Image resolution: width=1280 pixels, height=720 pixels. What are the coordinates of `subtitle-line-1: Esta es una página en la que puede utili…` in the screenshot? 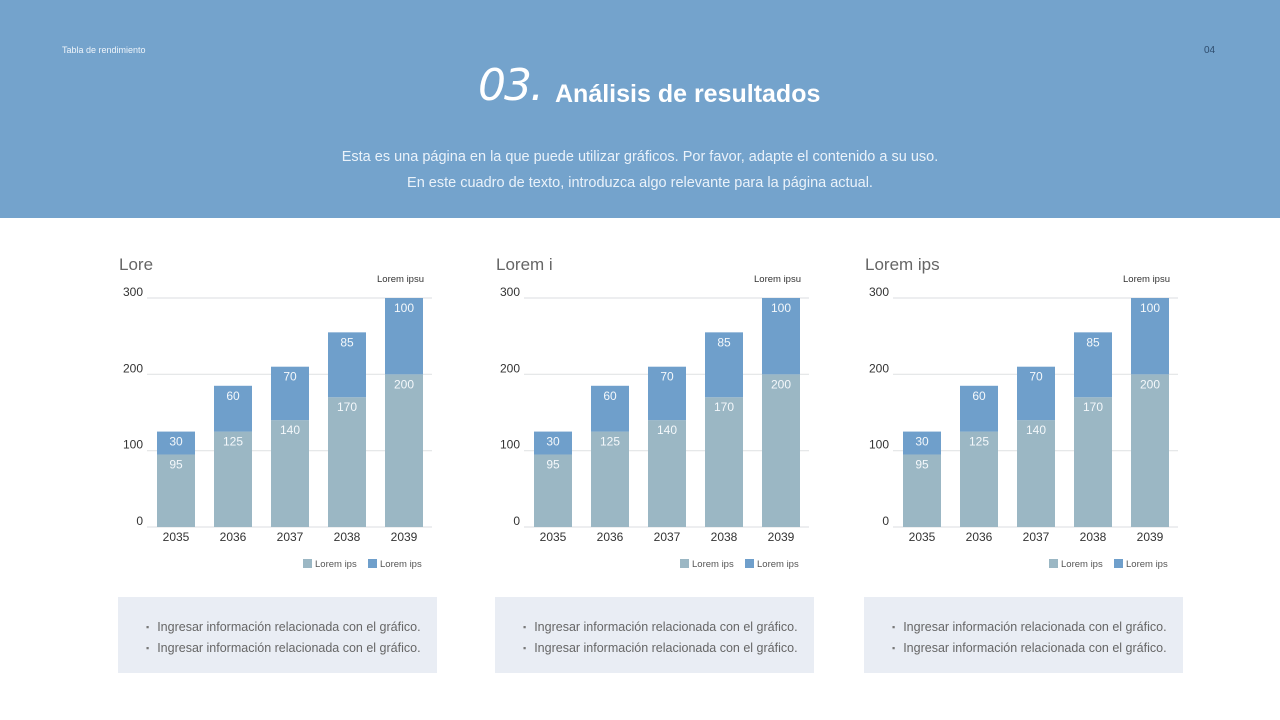 It's located at (640, 157).